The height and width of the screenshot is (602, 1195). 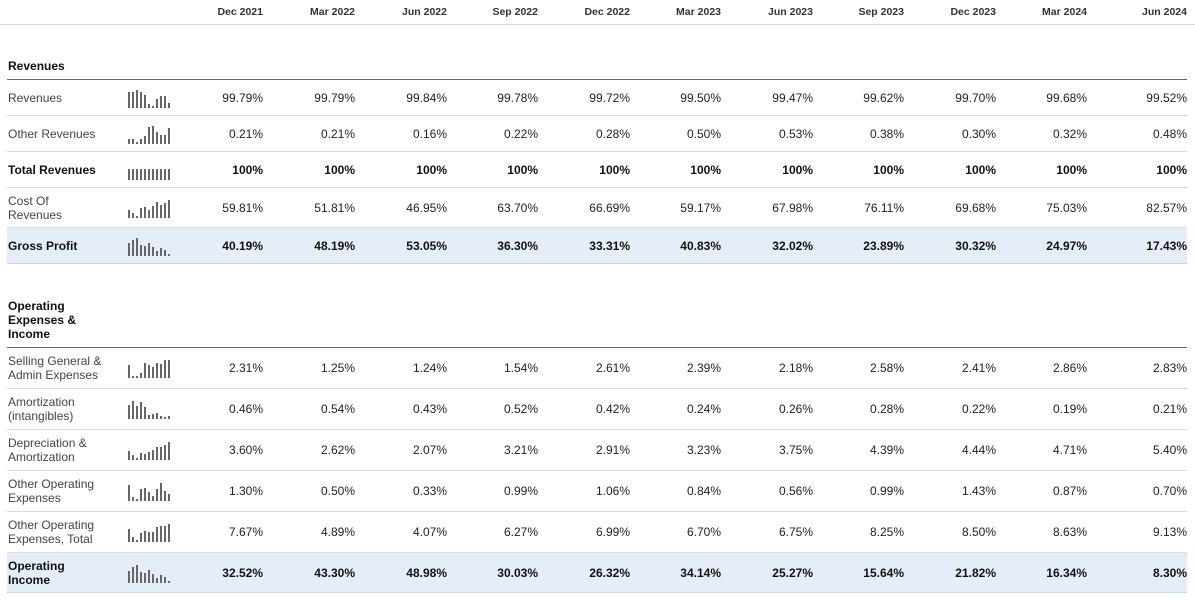 What do you see at coordinates (609, 572) in the screenshot?
I see `value-cell: 26.32%` at bounding box center [609, 572].